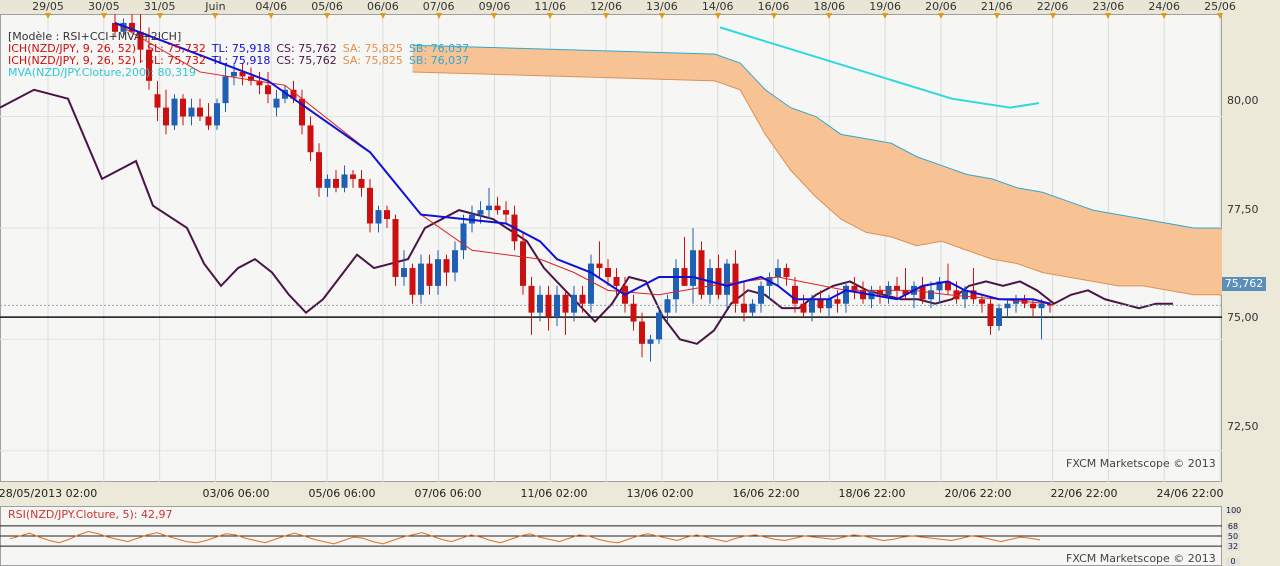  I want to click on top-date-label: 22/06, so click(1052, 6).